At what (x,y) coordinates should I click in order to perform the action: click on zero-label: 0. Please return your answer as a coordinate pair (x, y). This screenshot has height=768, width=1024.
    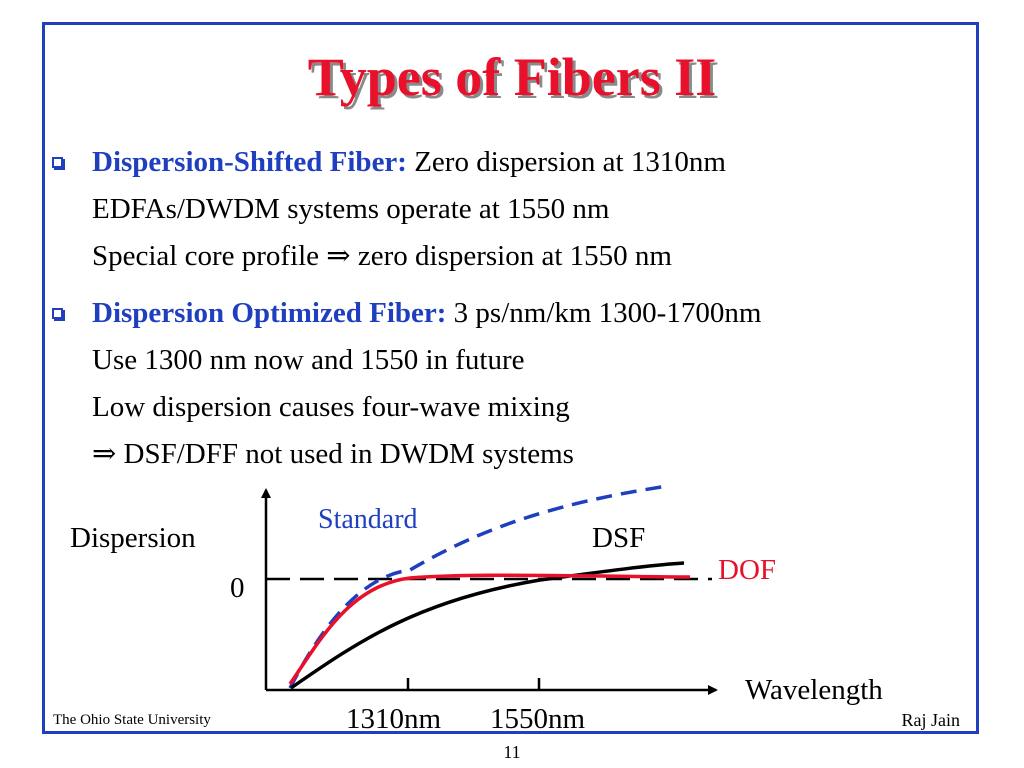
    Looking at the image, I should click on (237, 588).